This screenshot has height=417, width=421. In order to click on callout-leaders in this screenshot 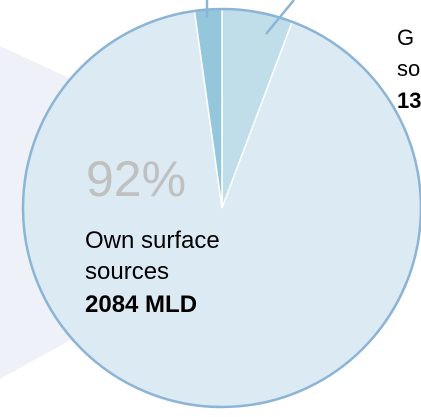, I will do `click(250, 17)`.